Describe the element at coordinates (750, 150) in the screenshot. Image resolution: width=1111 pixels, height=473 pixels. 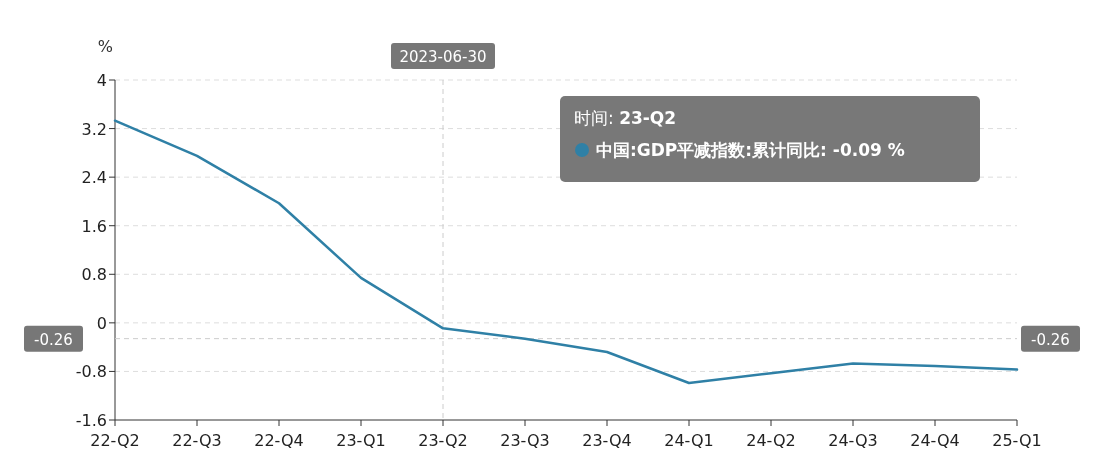
I see `annotation: 中国:GDP平减指数:累计同比: -0.09 %` at that location.